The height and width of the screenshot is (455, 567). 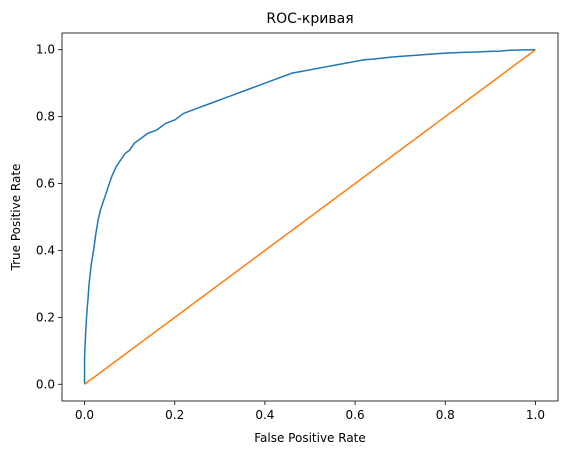 I want to click on x-tick-label: 0.0, so click(x=84, y=415).